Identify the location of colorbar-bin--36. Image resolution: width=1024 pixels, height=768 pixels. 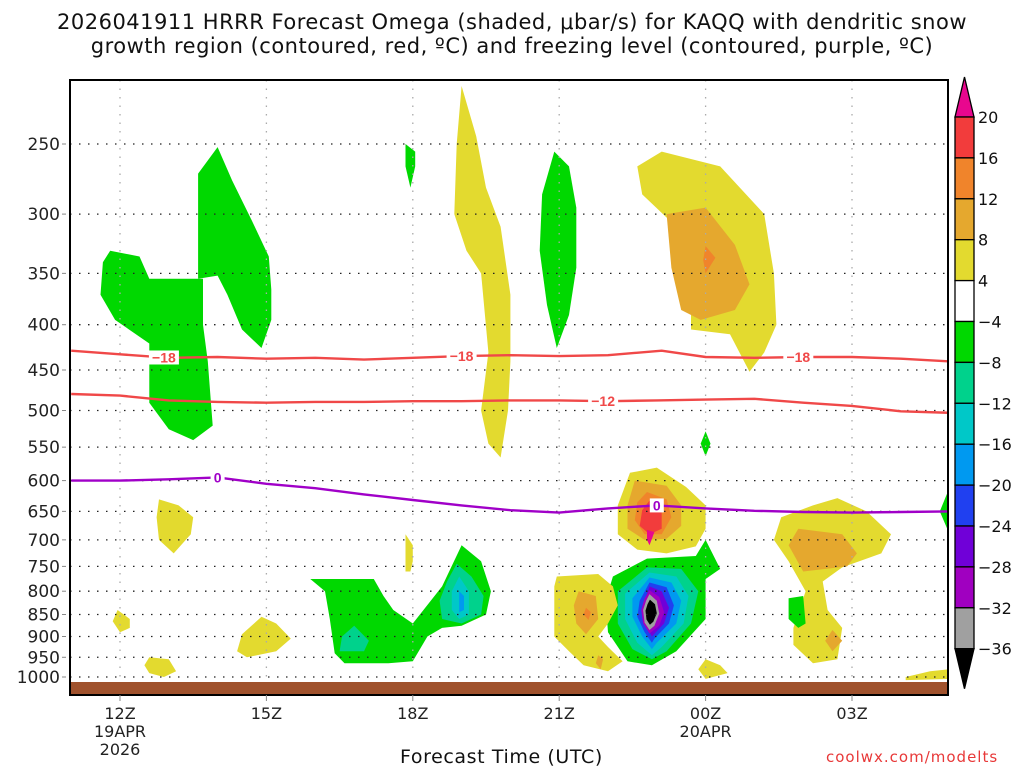
(964, 628).